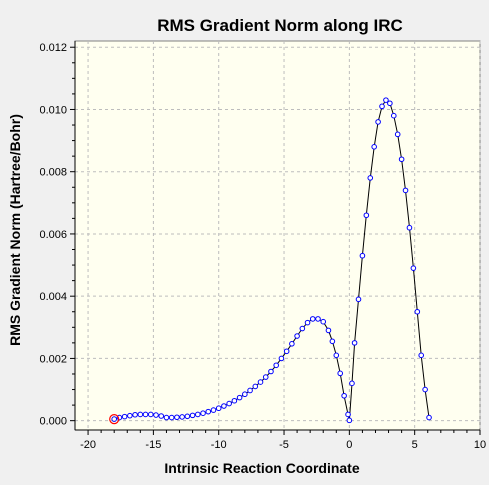 Image resolution: width=489 pixels, height=485 pixels. Describe the element at coordinates (53, 235) in the screenshot. I see `y-tick-label: 0.006` at that location.